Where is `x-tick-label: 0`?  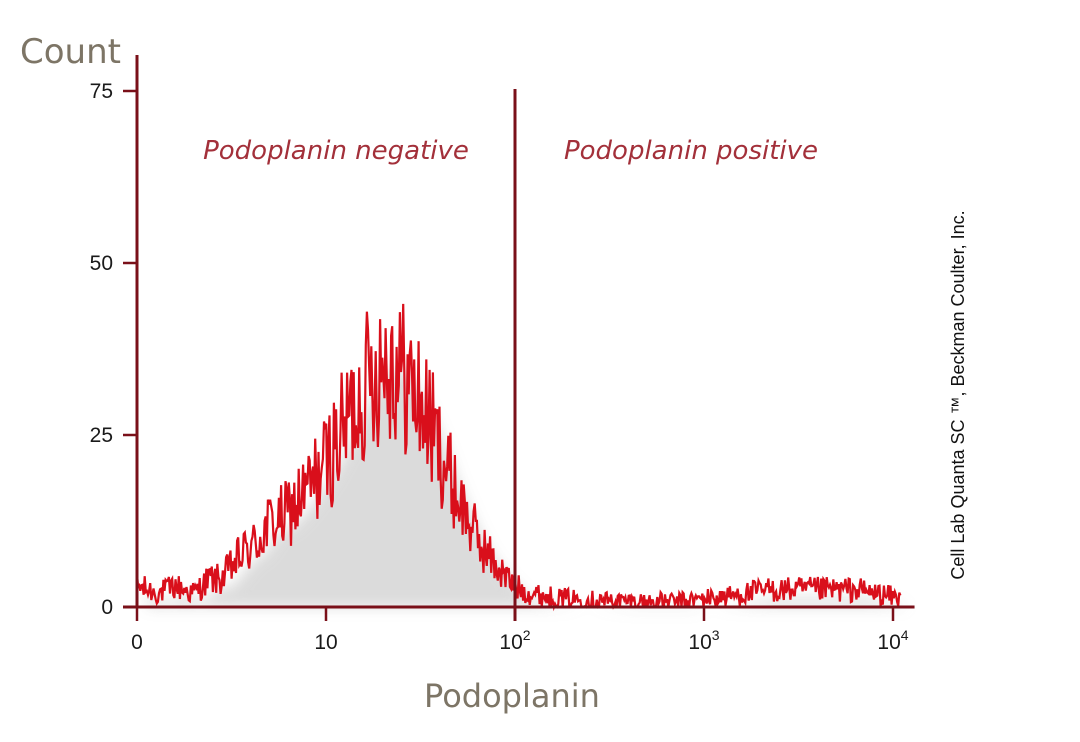 x-tick-label: 0 is located at coordinates (137, 642).